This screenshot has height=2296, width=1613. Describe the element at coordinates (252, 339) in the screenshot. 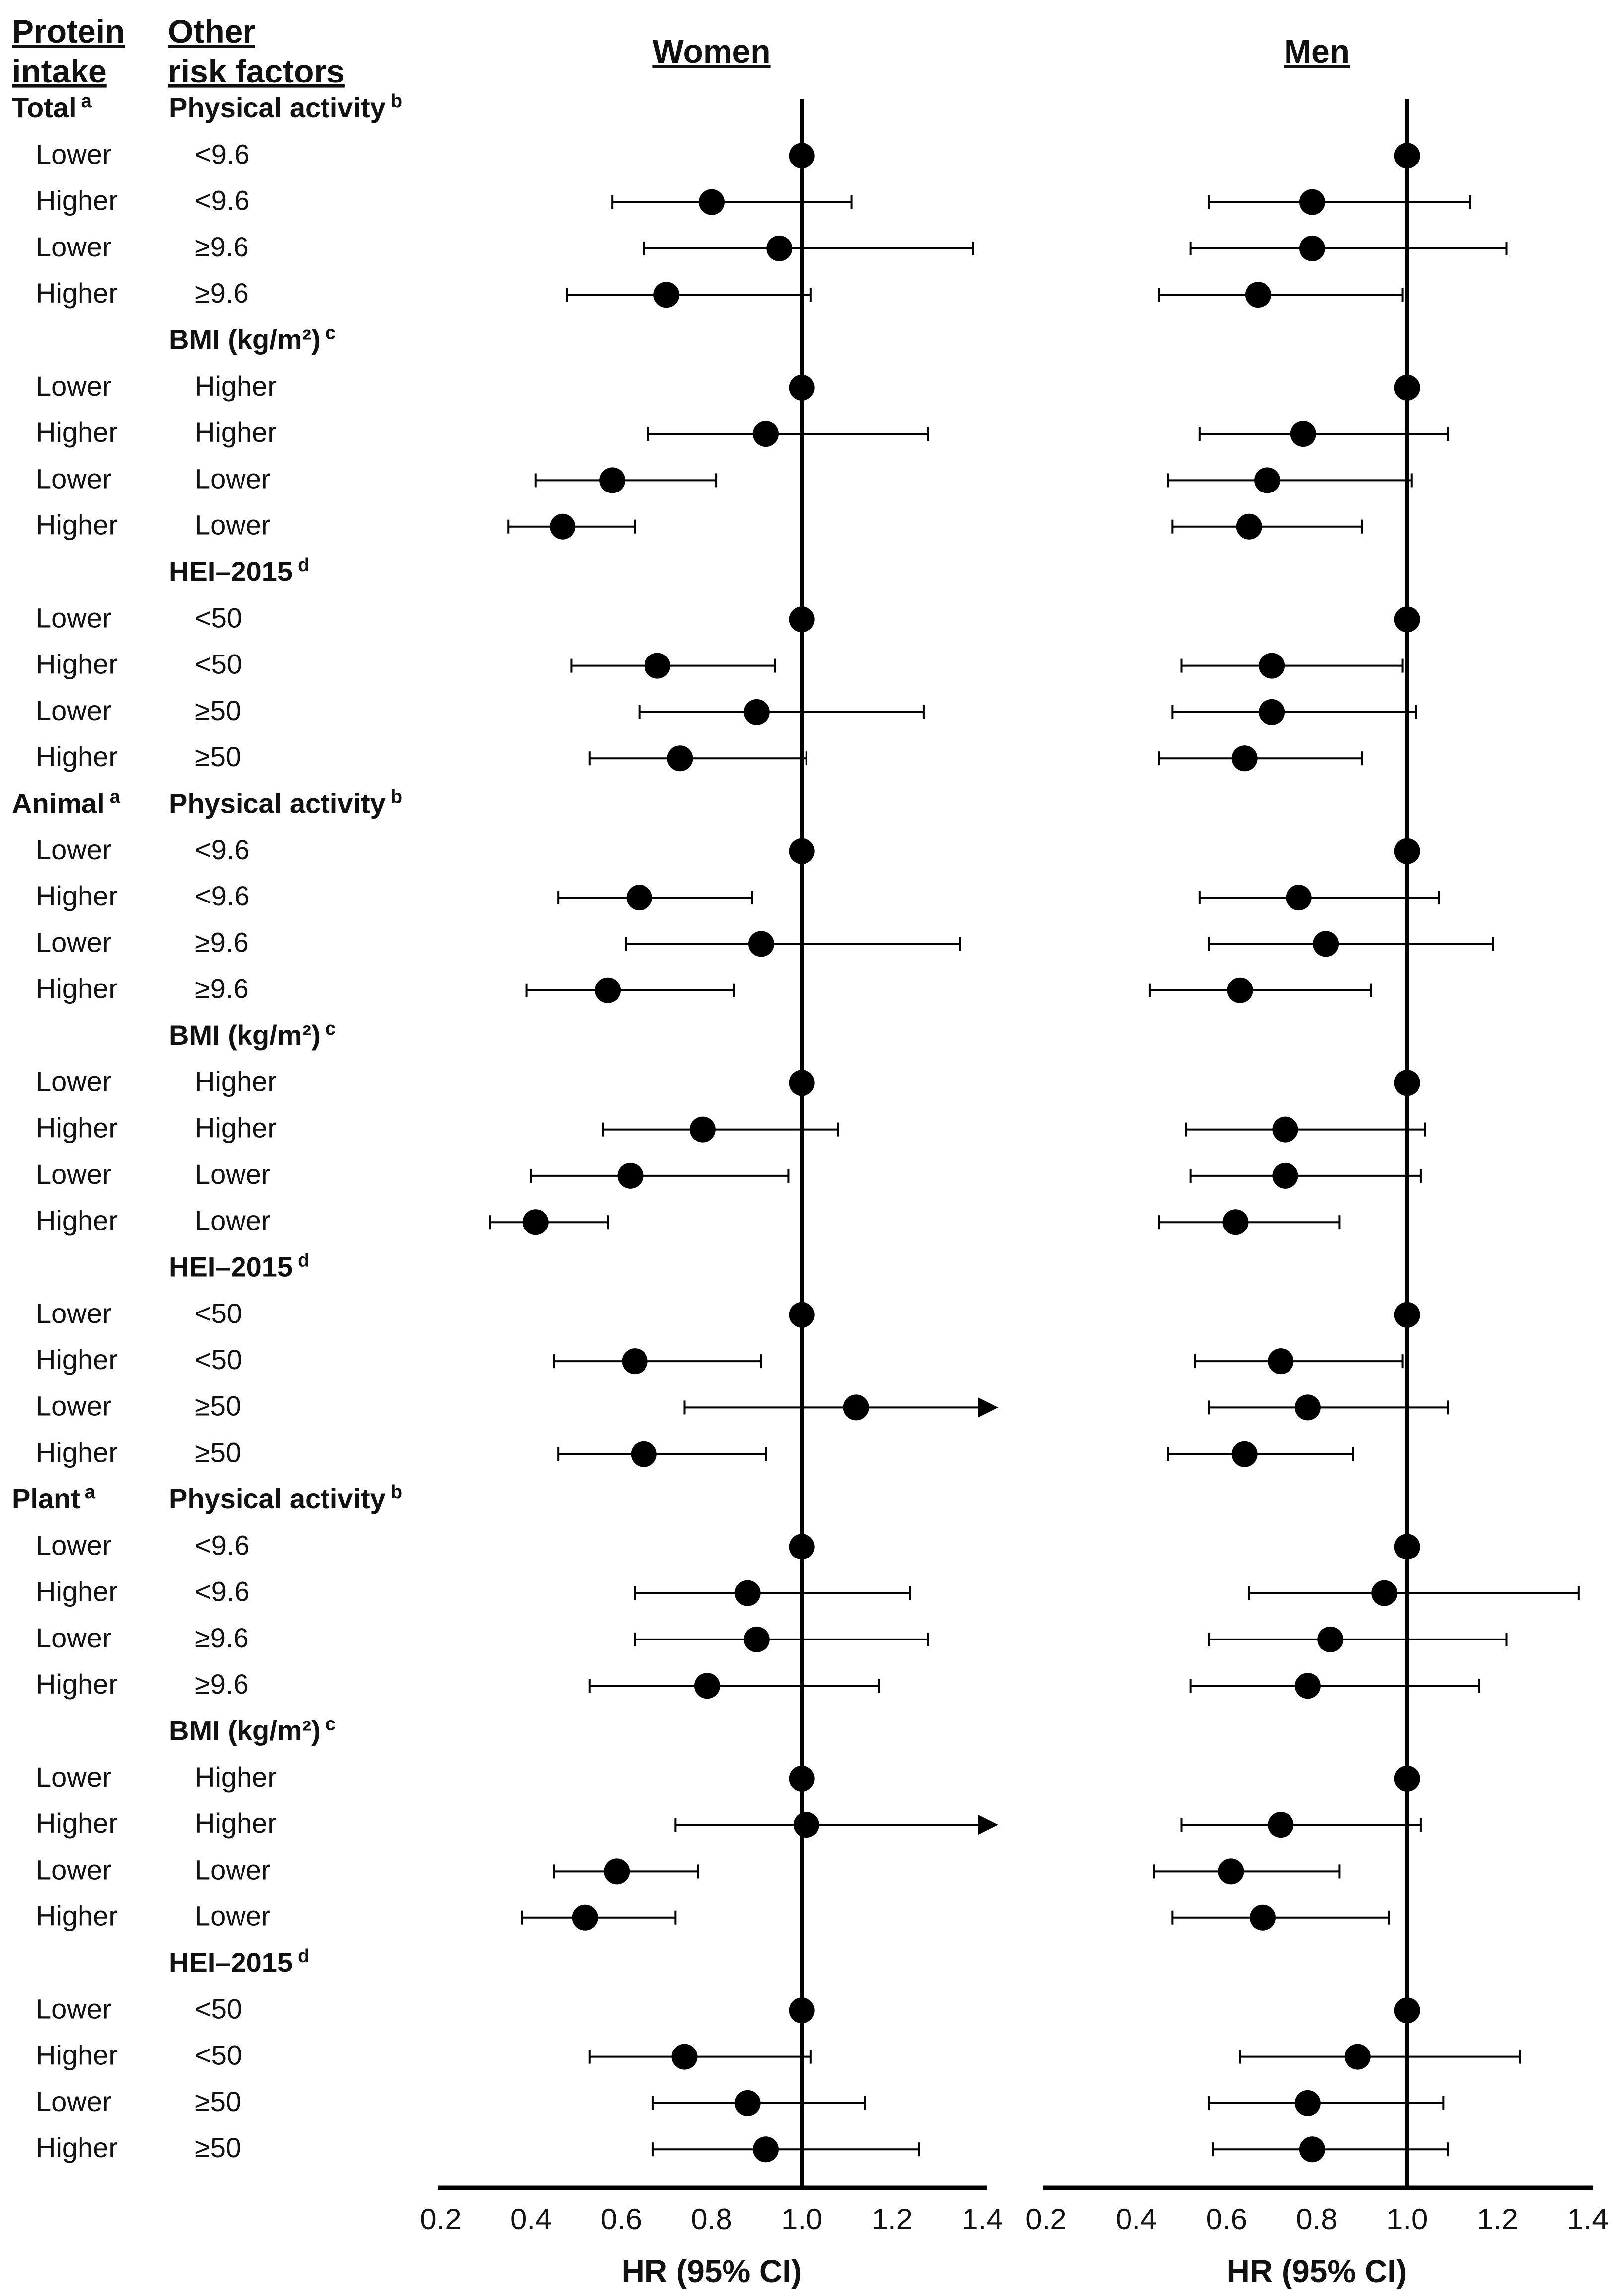

I see `risk-factor-label: BMI (kg/m²) c` at that location.